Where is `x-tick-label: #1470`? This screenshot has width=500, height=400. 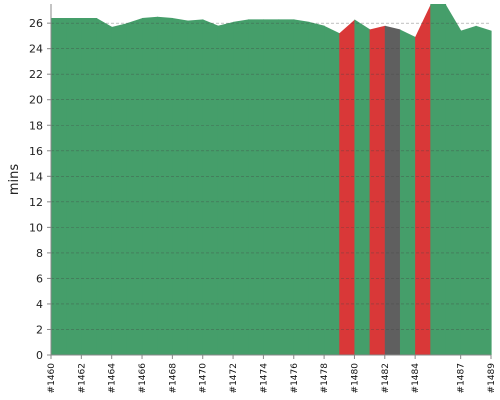
x-tick-label: #1470 is located at coordinates (204, 378).